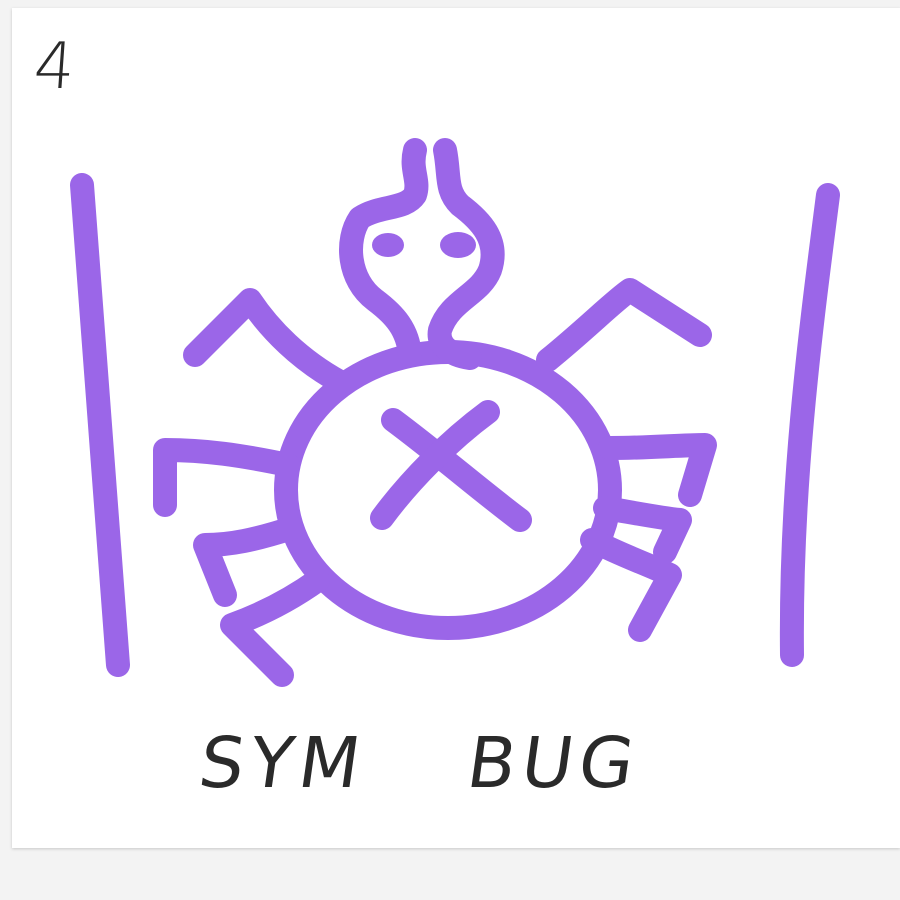 The height and width of the screenshot is (900, 900). I want to click on leg-upper-left, so click(267, 341).